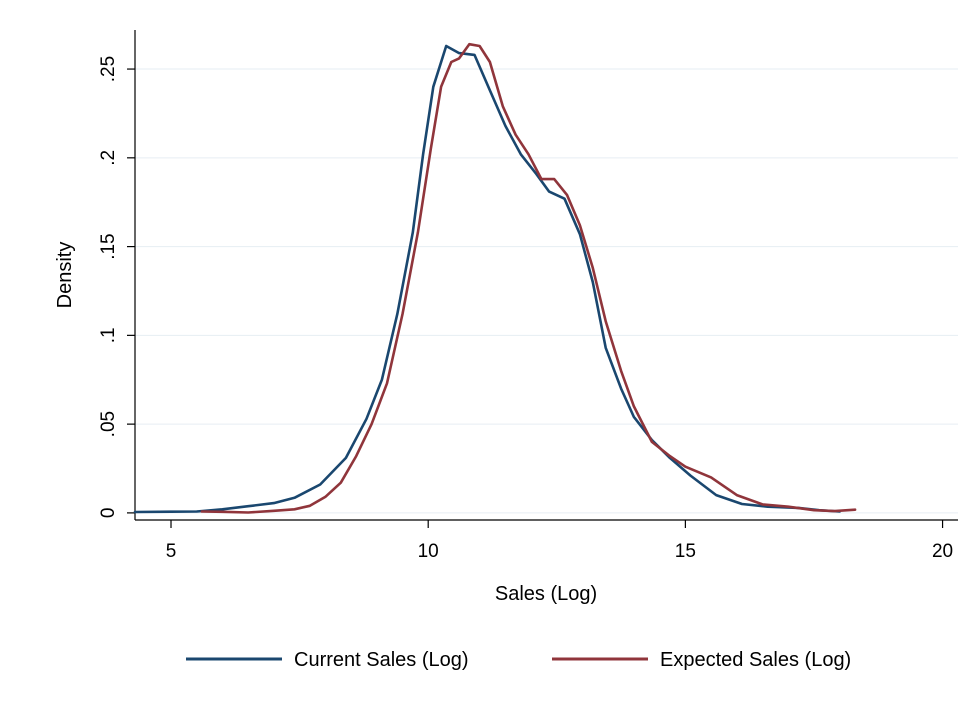 The height and width of the screenshot is (709, 972). Describe the element at coordinates (171, 551) in the screenshot. I see `x-tick-label: 5` at that location.